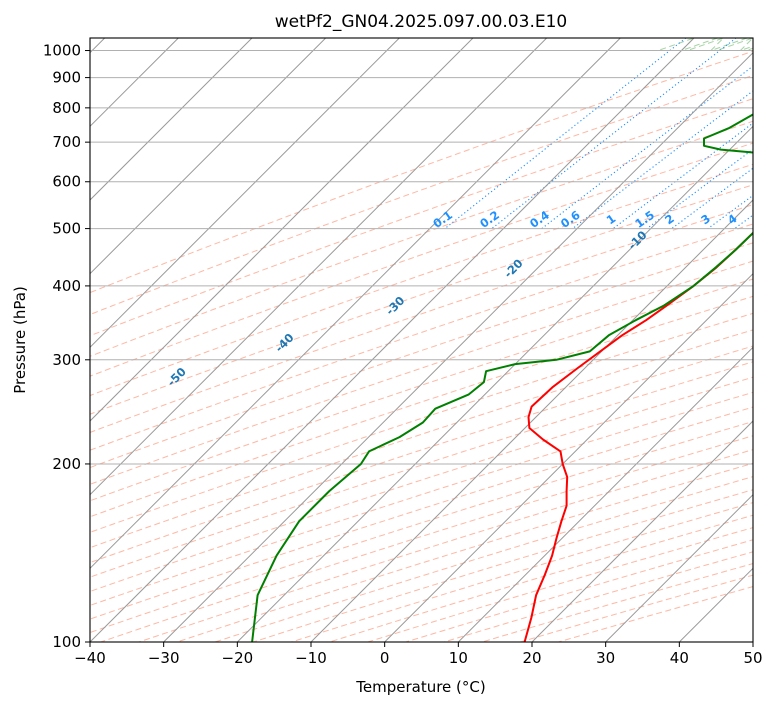 Image resolution: width=775 pixels, height=708 pixels. Describe the element at coordinates (66, 360) in the screenshot. I see `y-tick-label: 300` at that location.